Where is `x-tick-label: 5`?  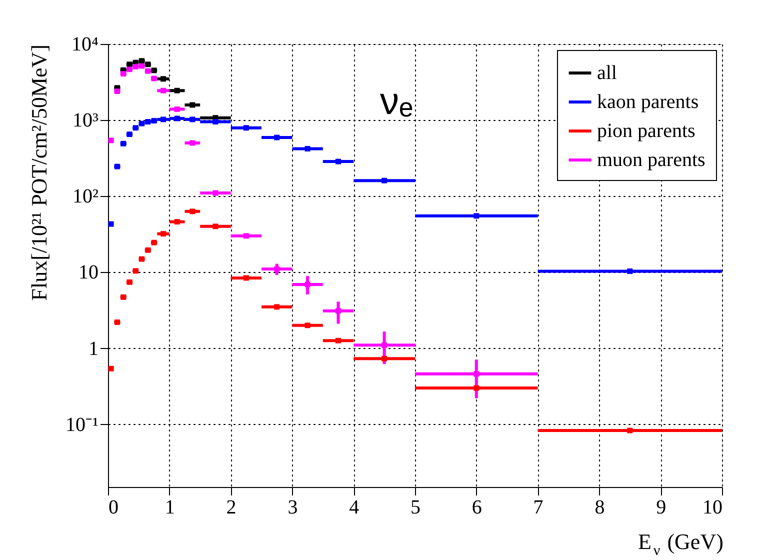 x-tick-label: 5 is located at coordinates (415, 507).